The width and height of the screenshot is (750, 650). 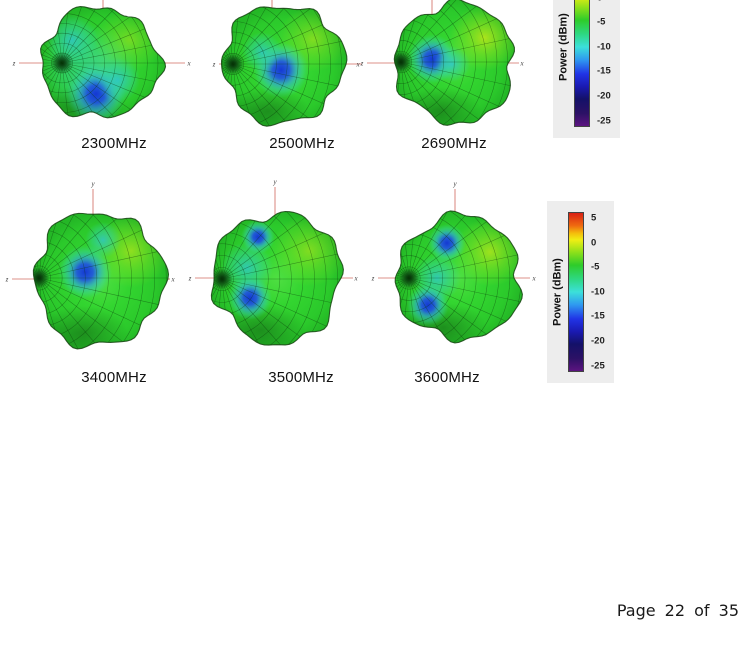 I want to click on frequency-label: 2300MHz, so click(x=114, y=143).